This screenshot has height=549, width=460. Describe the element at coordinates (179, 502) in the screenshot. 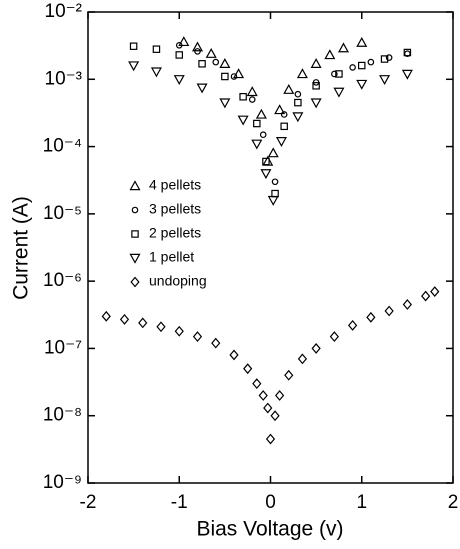

I see `x-tick-label: -1` at that location.